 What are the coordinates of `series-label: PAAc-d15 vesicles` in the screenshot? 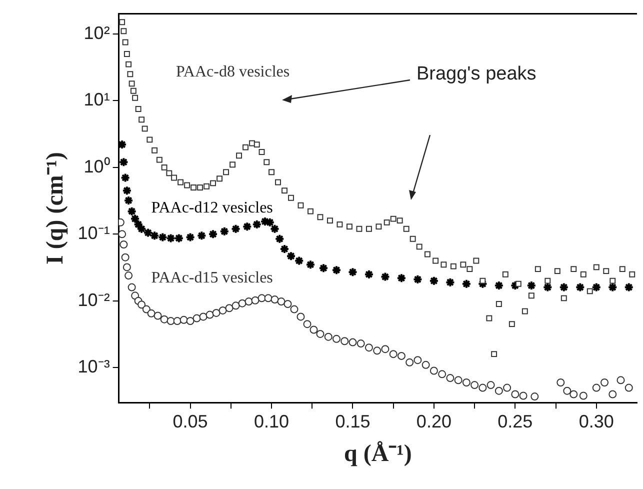 It's located at (212, 277).